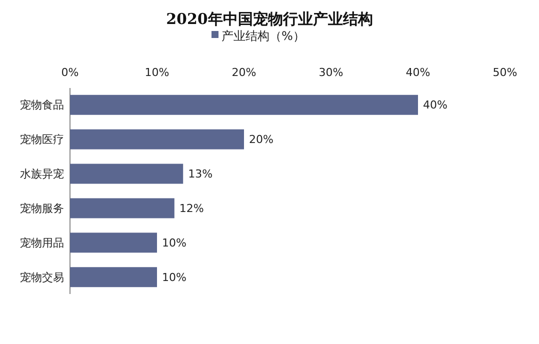  I want to click on data-label: 13%, so click(200, 174).